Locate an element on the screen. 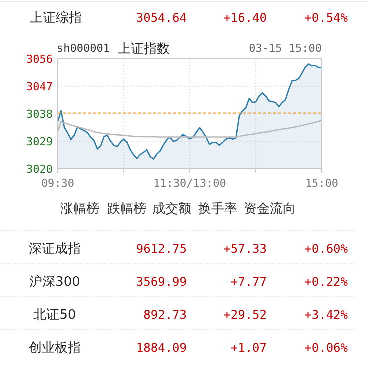 The height and width of the screenshot is (371, 367). text: 换手率 is located at coordinates (218, 209).